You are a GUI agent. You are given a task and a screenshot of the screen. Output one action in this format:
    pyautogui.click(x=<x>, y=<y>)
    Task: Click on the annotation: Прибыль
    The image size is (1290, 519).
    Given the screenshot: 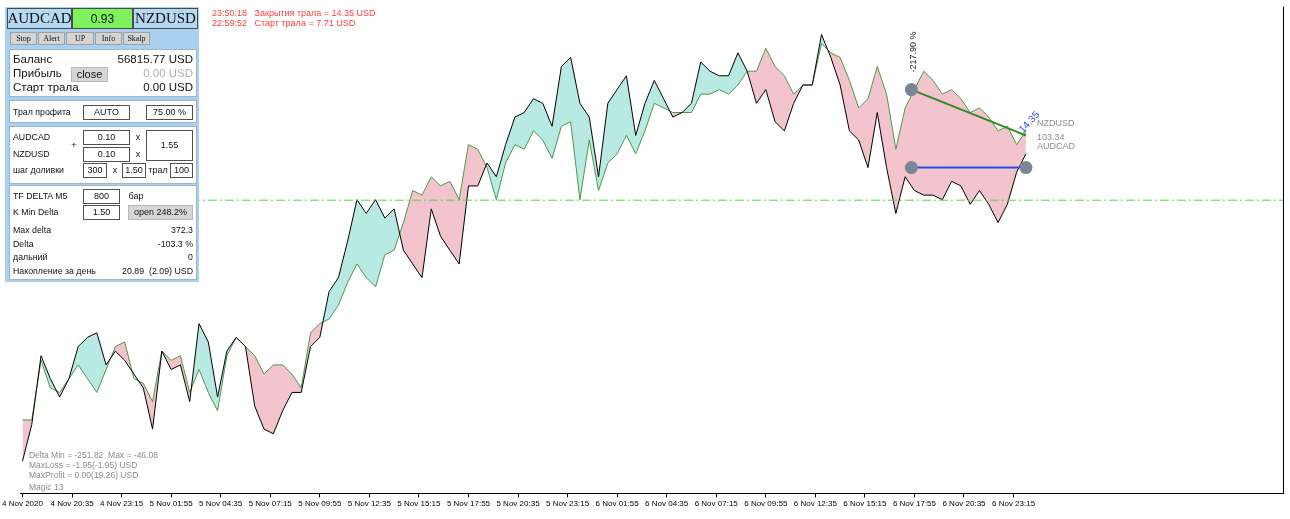 What is the action you would take?
    pyautogui.click(x=37, y=73)
    